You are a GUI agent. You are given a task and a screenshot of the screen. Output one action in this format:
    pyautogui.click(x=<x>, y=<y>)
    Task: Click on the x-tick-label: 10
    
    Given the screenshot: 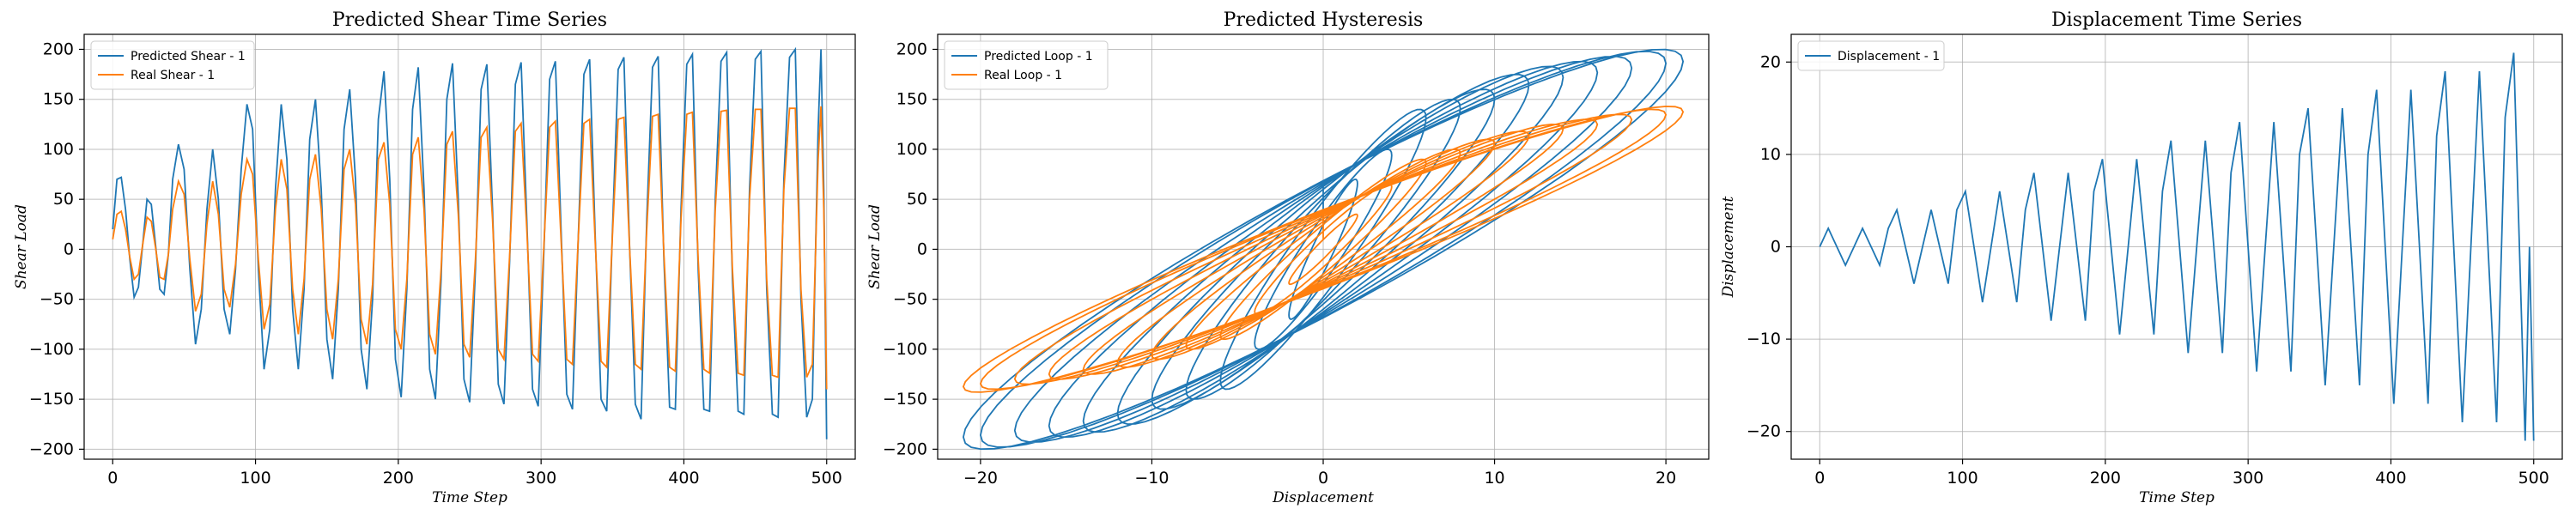 What is the action you would take?
    pyautogui.click(x=1494, y=478)
    